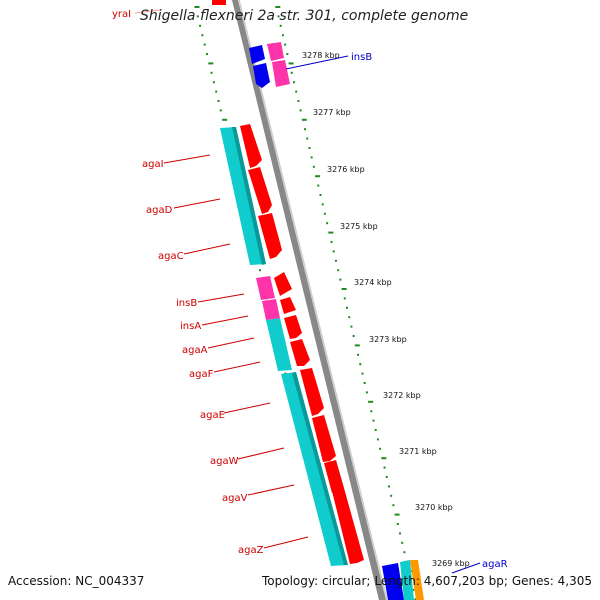  I want to click on gene-agaI, so click(251, 146).